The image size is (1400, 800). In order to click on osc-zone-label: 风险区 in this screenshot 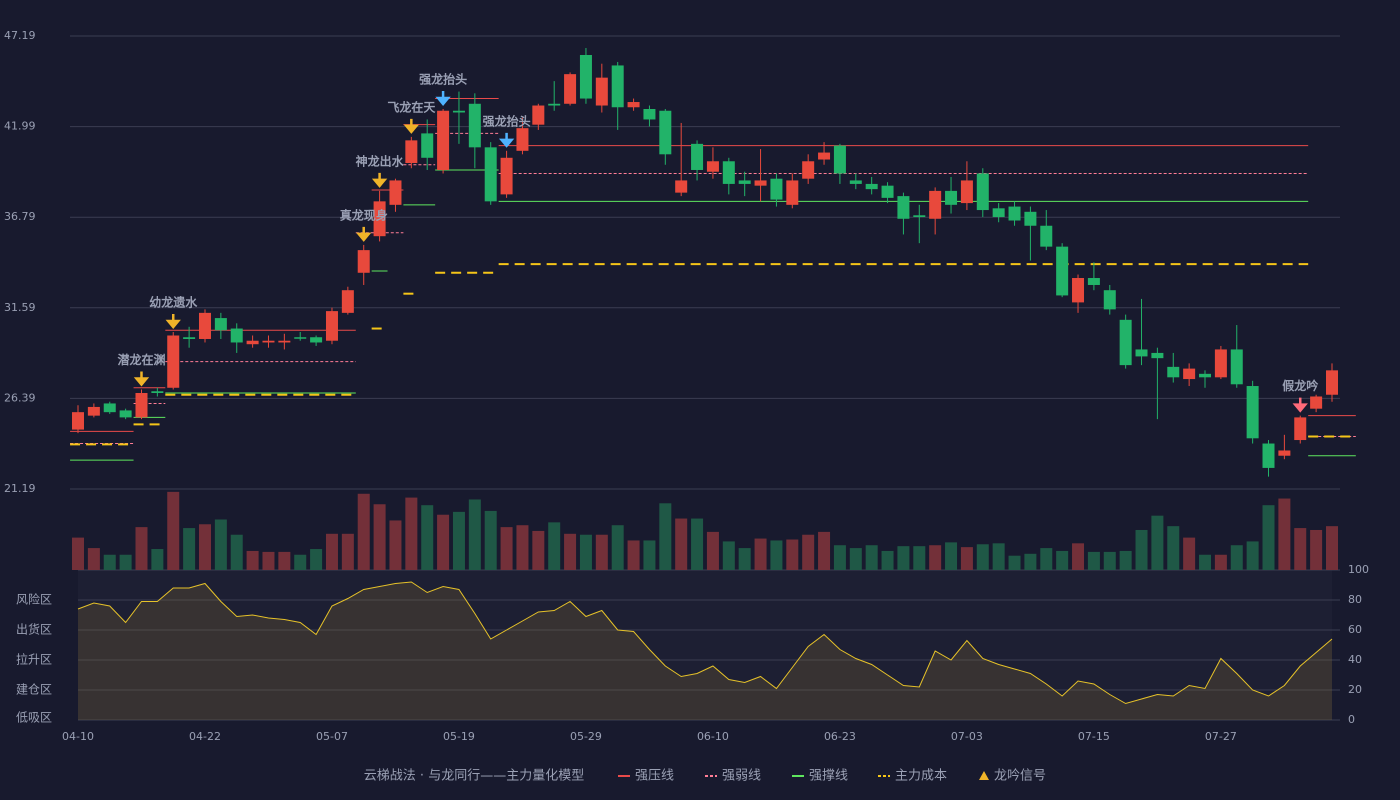, I will do `click(34, 599)`.